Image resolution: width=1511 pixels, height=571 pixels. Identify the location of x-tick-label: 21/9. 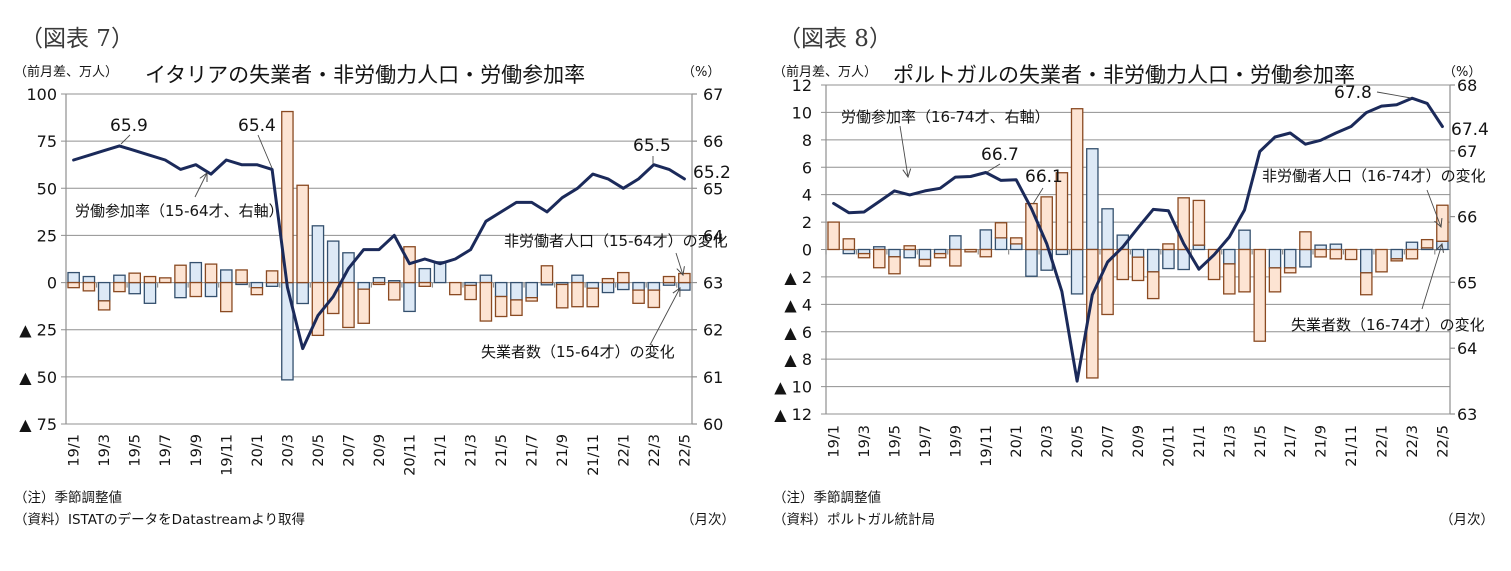
(563, 450).